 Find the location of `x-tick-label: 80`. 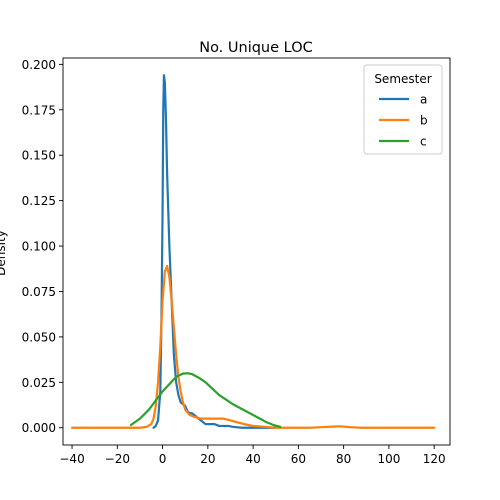

x-tick-label: 80 is located at coordinates (343, 459).